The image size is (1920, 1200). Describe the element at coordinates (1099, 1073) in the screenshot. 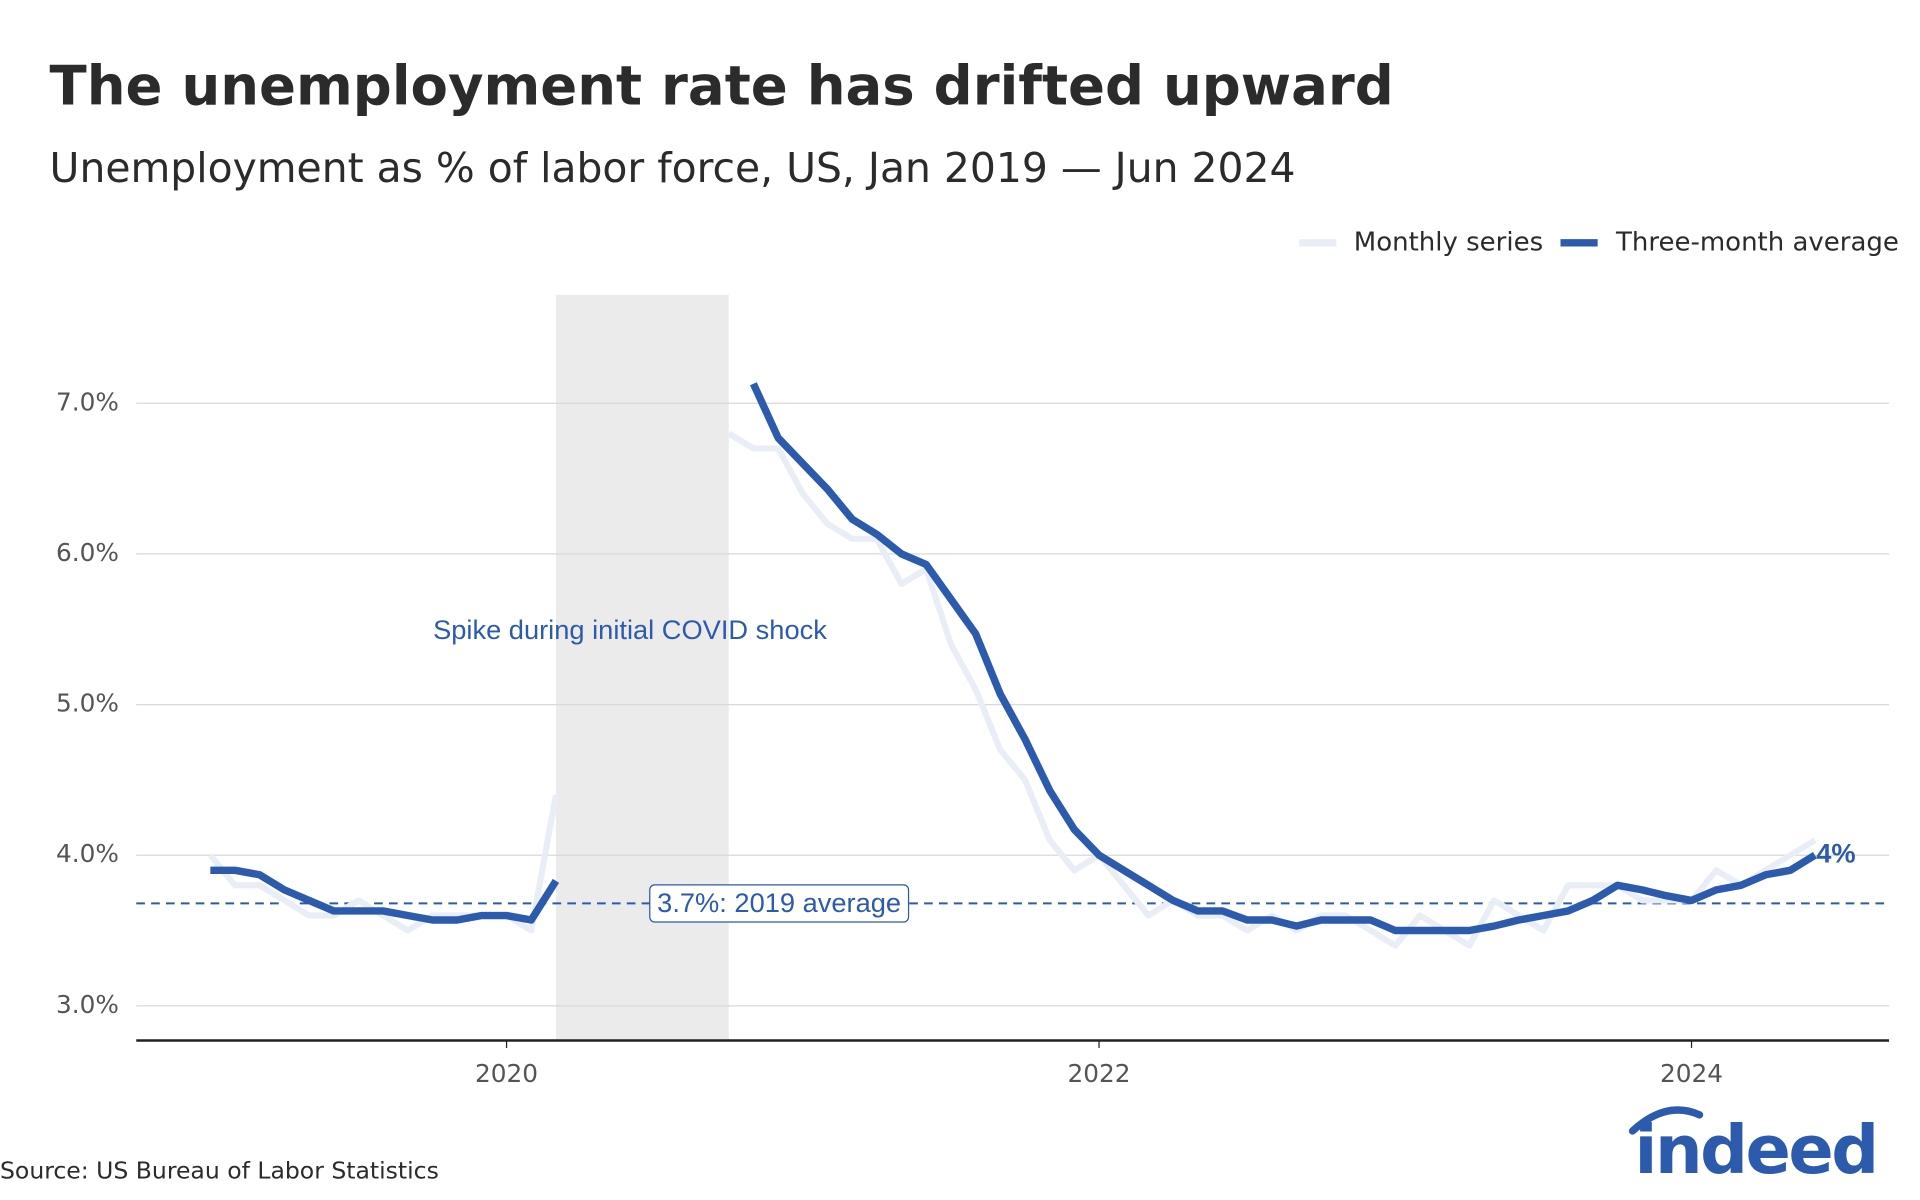

I see `x-tick-label: 2022` at that location.